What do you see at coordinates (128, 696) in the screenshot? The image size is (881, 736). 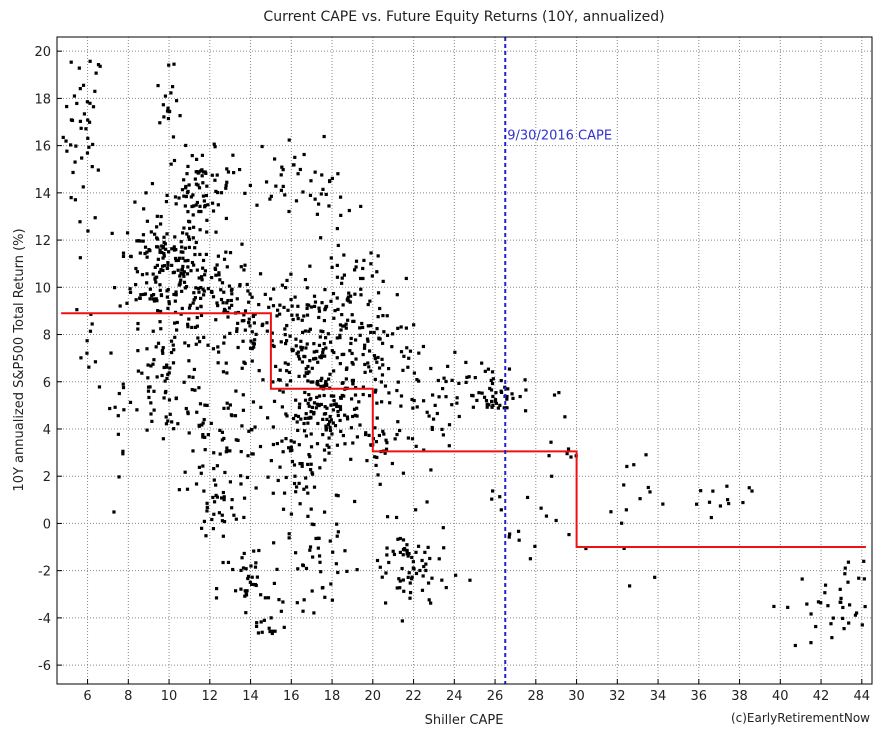 I see `x-tick-label: 8` at bounding box center [128, 696].